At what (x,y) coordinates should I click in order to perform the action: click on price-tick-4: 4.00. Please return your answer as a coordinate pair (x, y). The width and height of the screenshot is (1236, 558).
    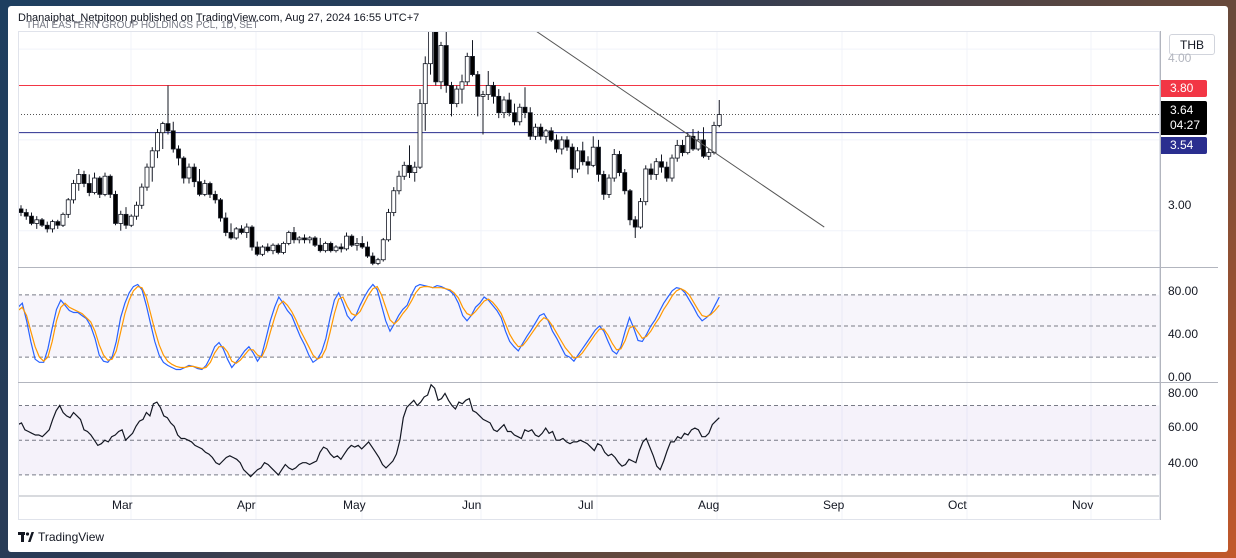
    Looking at the image, I should click on (1180, 58).